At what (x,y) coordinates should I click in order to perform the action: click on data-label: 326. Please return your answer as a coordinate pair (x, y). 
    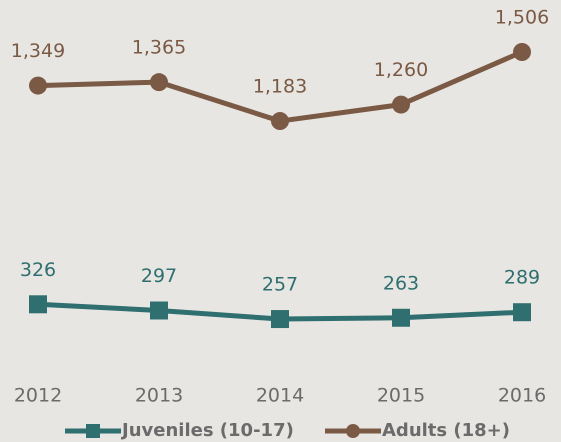
    Looking at the image, I should click on (38, 270).